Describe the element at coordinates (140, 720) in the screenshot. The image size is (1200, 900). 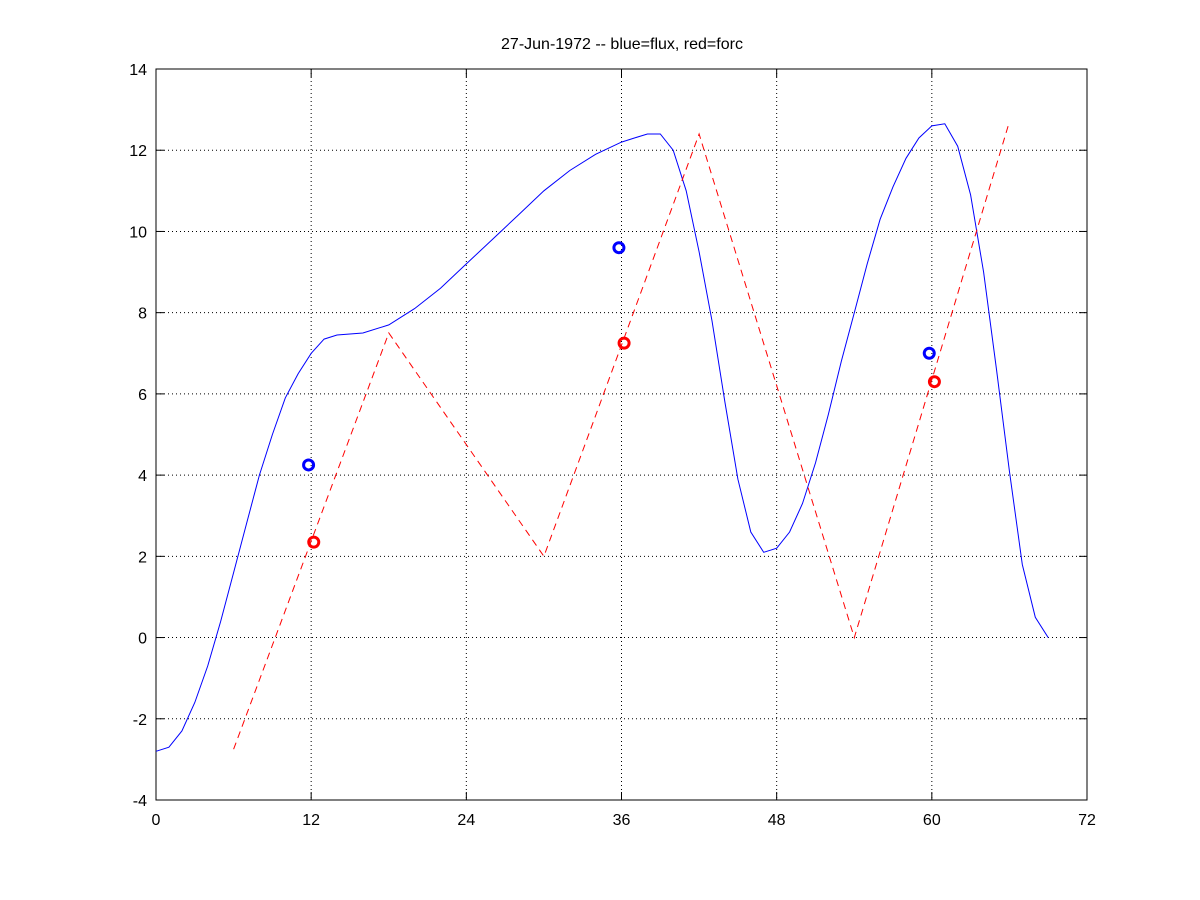
I see `y-tick-label: -2` at that location.